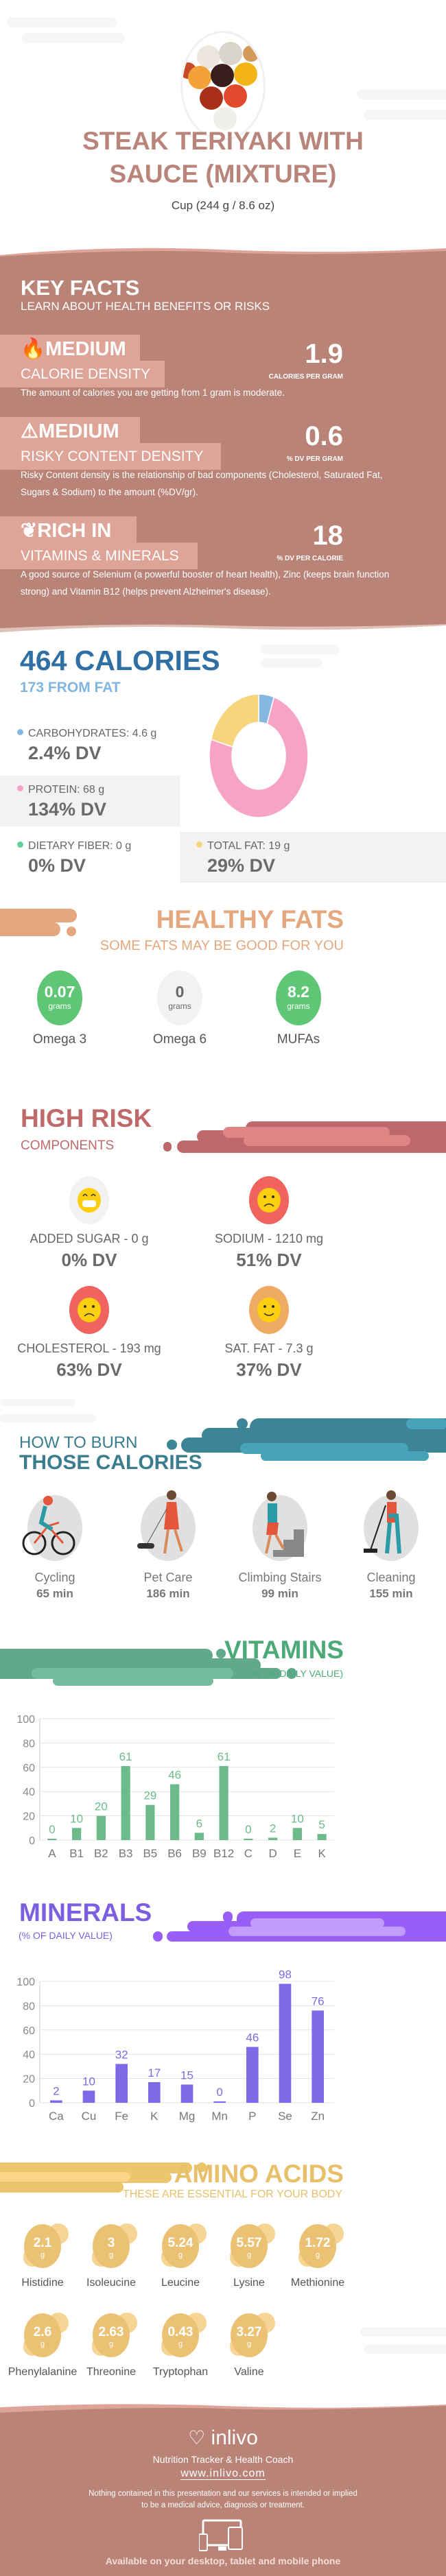 The width and height of the screenshot is (446, 2576). What do you see at coordinates (29, 1792) in the screenshot?
I see `y-tick-label: 40` at bounding box center [29, 1792].